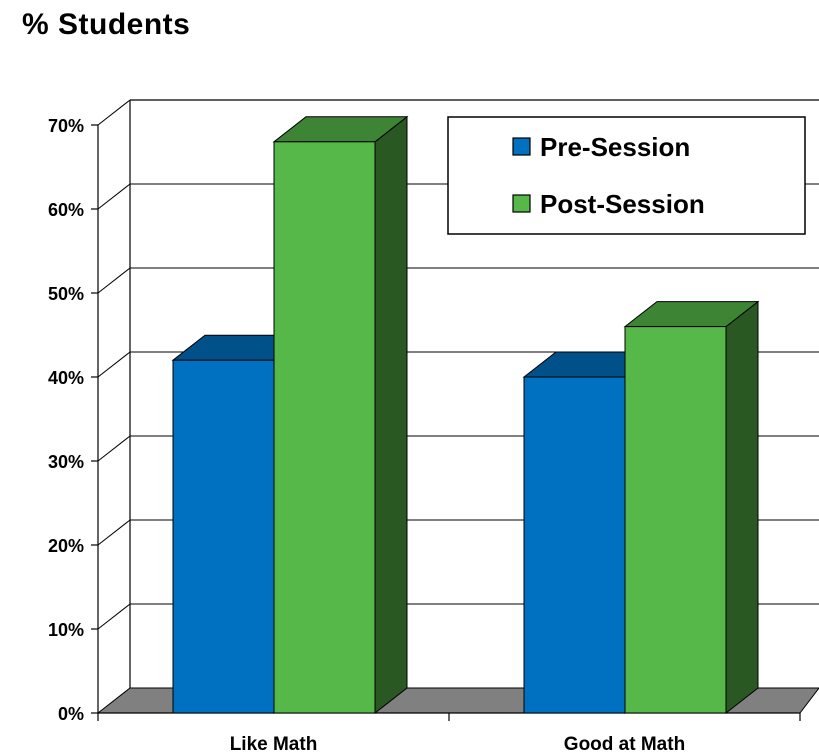  What do you see at coordinates (66, 294) in the screenshot?
I see `y-tick-label: 50%` at bounding box center [66, 294].